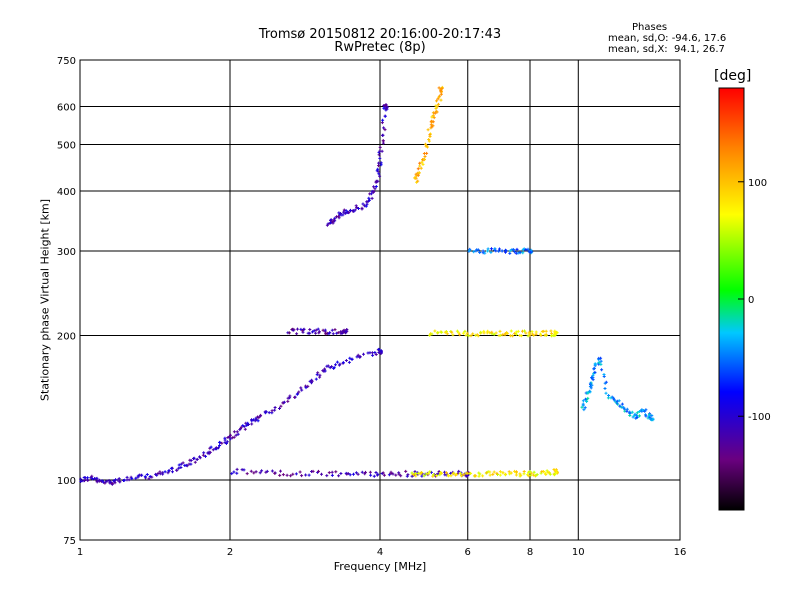  I want to click on trace, so click(484, 473).